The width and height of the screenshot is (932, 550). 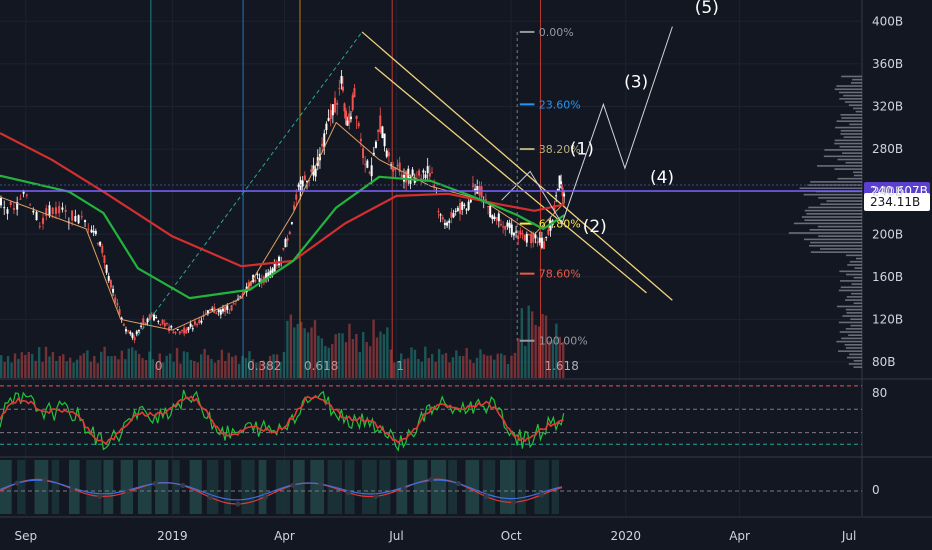 What do you see at coordinates (172, 536) in the screenshot?
I see `x-tick-label: 2019` at bounding box center [172, 536].